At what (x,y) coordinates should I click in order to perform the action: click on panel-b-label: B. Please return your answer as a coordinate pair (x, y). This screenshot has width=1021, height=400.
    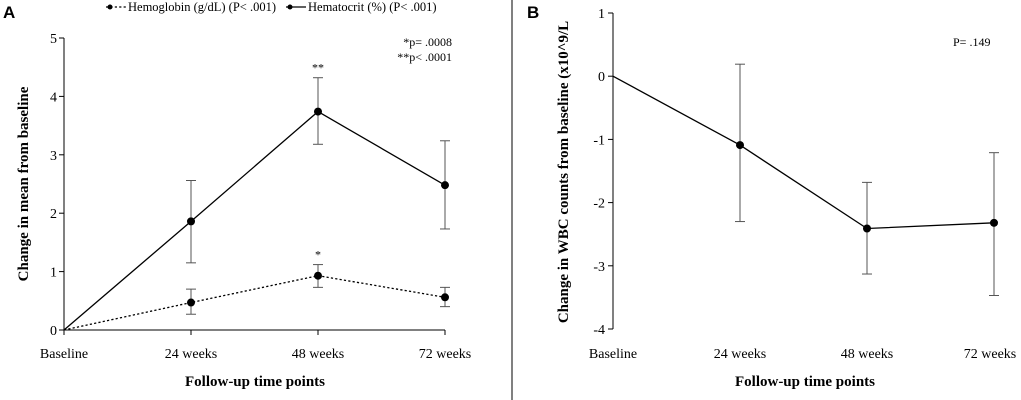
    Looking at the image, I should click on (533, 12).